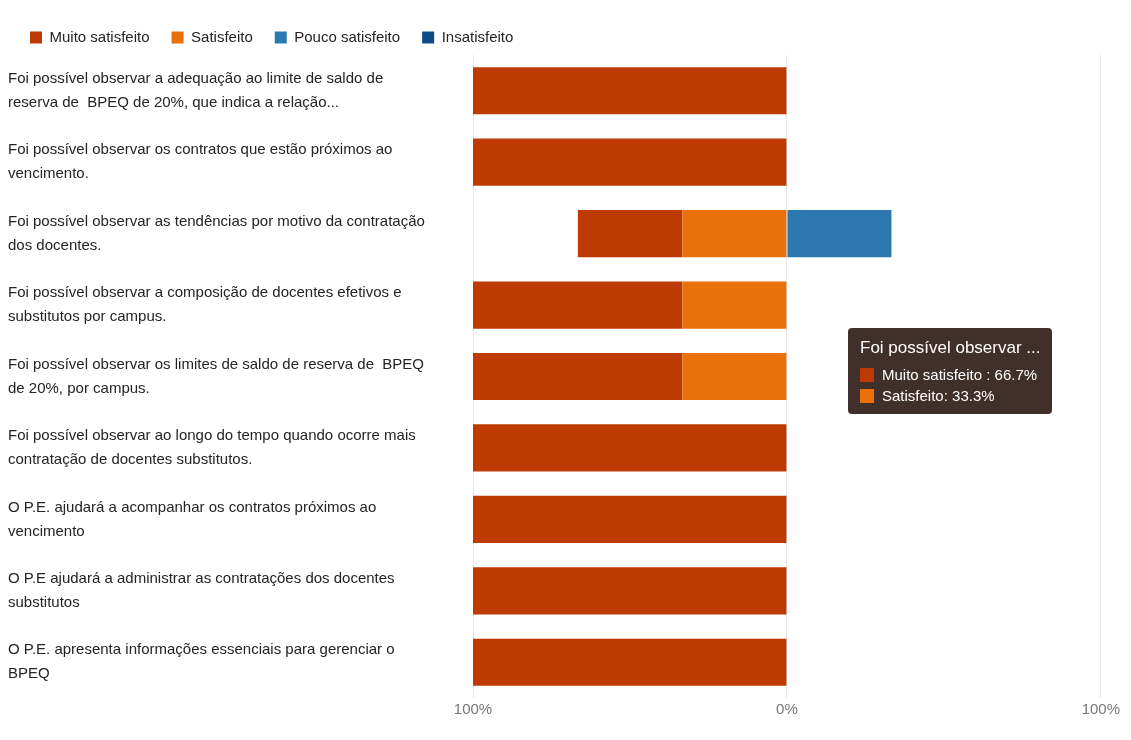 Image resolution: width=1131 pixels, height=740 pixels. What do you see at coordinates (205, 304) in the screenshot?
I see `y-tick-label: Foi possível observar a composição de docentes efetivos e substitutos por campus.` at bounding box center [205, 304].